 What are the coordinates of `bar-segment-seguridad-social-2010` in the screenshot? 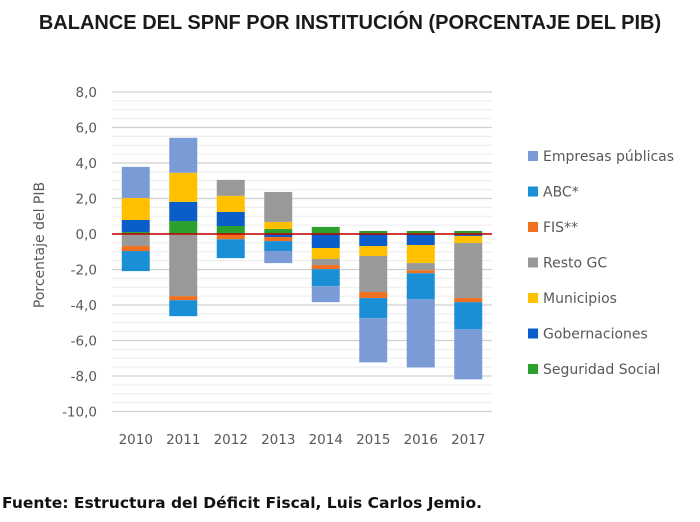 It's located at (135, 233).